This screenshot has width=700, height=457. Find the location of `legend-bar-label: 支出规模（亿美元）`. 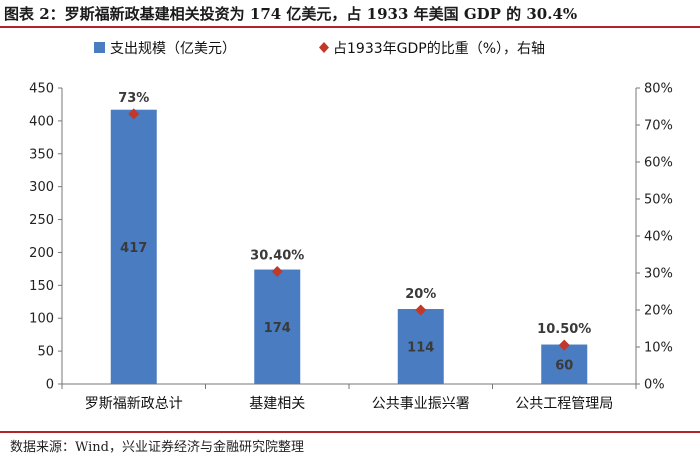

legend-bar-label: 支出规模（亿美元） is located at coordinates (173, 49).